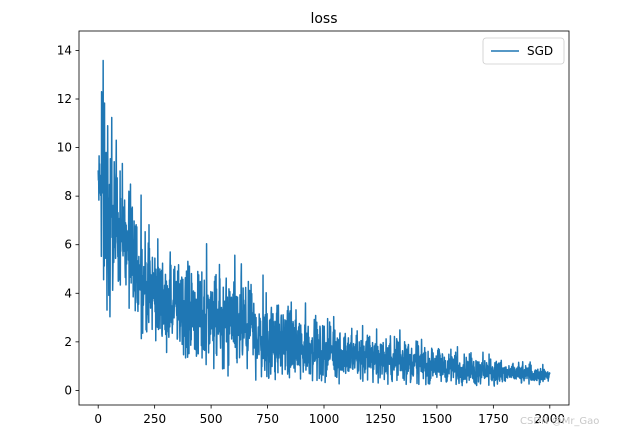 The image size is (632, 438). What do you see at coordinates (437, 419) in the screenshot?
I see `x-tick-label: 1500` at bounding box center [437, 419].